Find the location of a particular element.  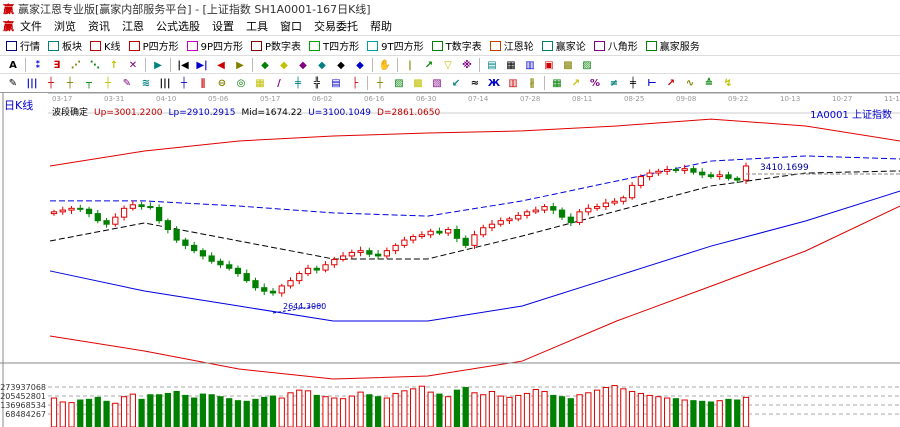

menu-item: 交易委托 is located at coordinates (336, 26).